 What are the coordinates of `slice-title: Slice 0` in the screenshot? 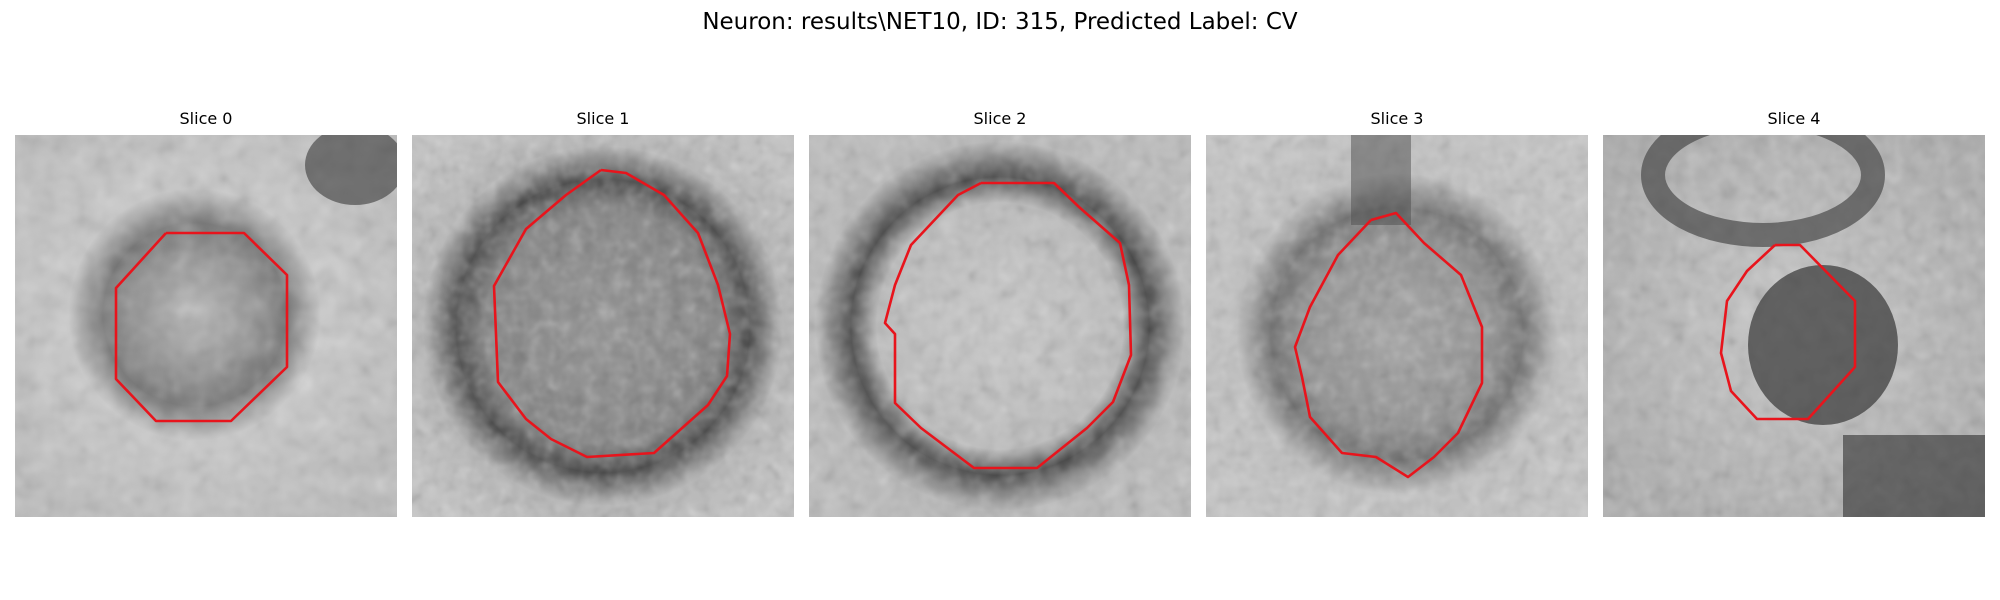 It's located at (206, 118).